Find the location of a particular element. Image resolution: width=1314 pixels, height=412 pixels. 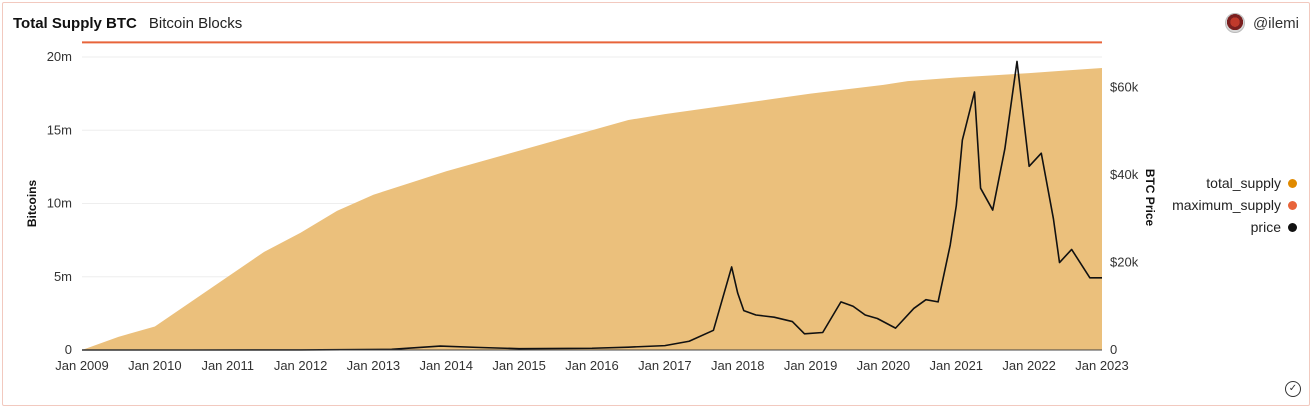

x-tick-label: Jan 2023 is located at coordinates (1102, 365).